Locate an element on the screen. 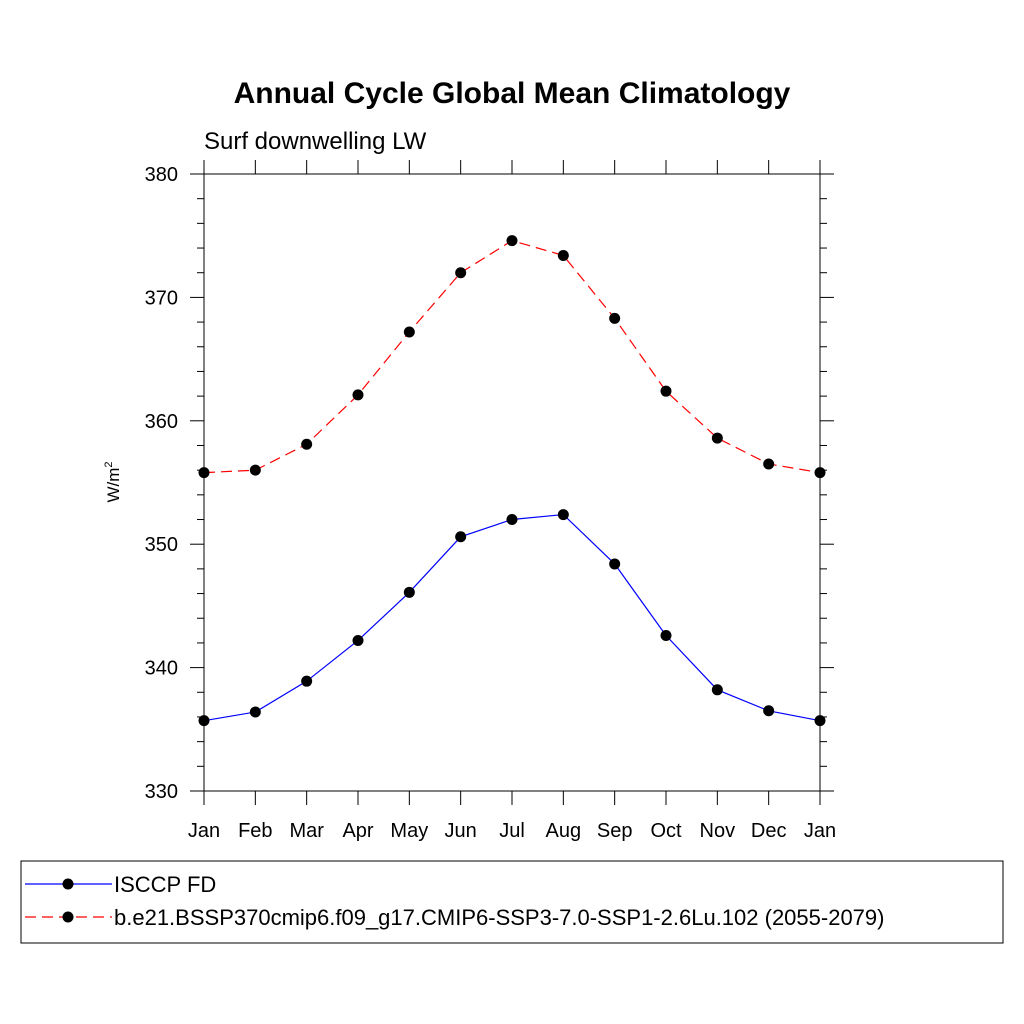 The height and width of the screenshot is (1024, 1024). y-axis-label-group: W/m2 is located at coordinates (113, 481).